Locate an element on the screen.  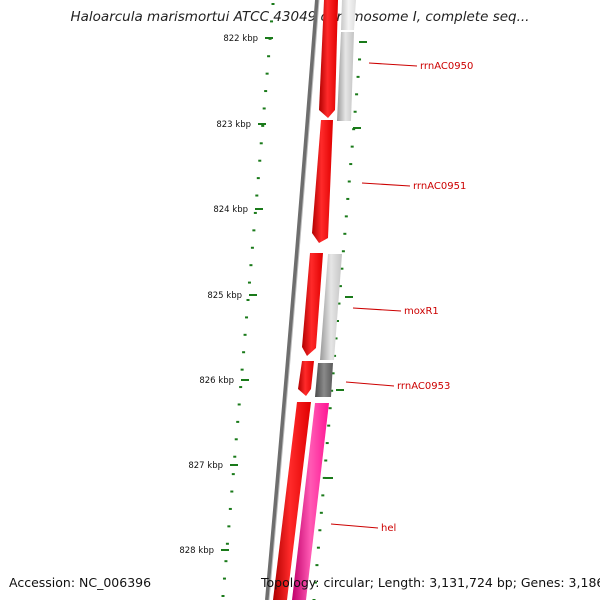
cds-feature-hel is located at coordinates (310, 501).